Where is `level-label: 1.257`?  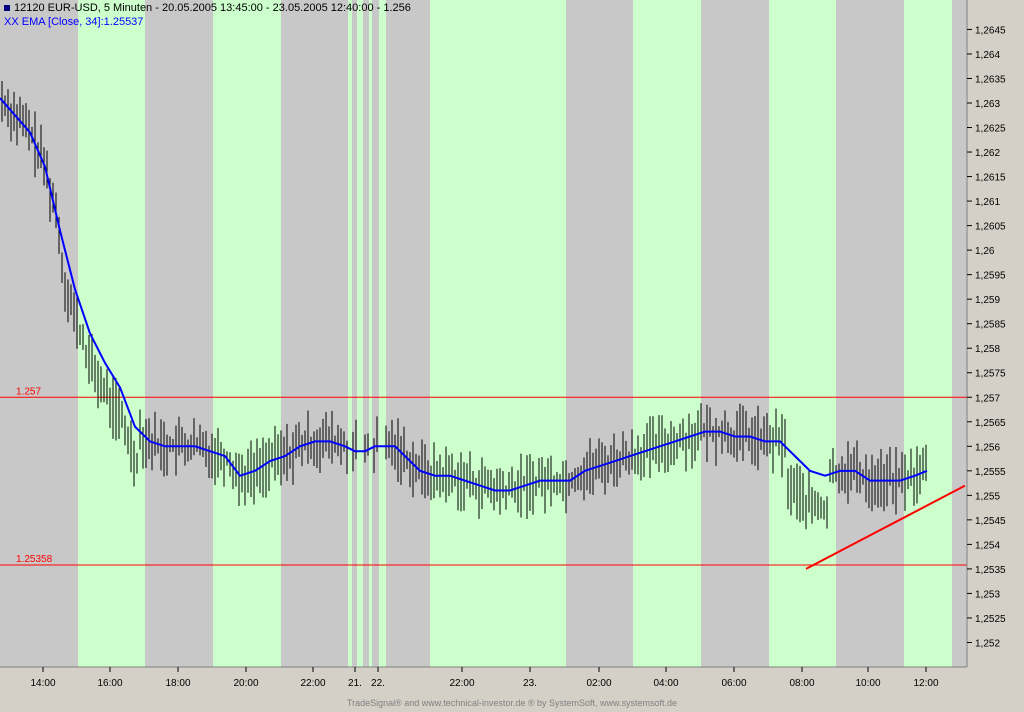
level-label: 1.257 is located at coordinates (28, 391).